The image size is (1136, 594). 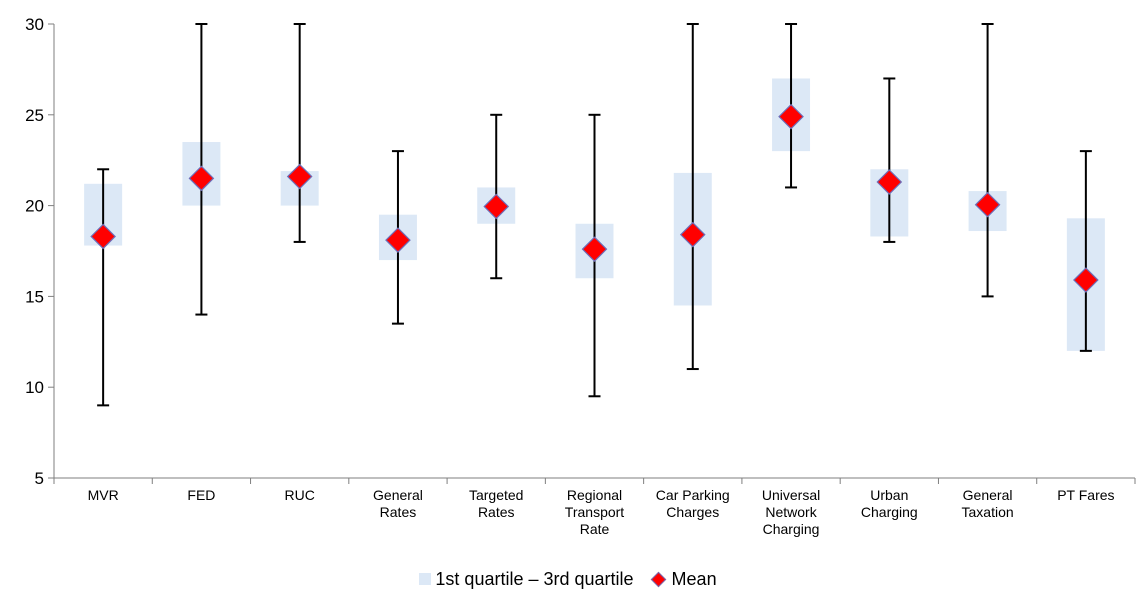 I want to click on y-tick-label: 30, so click(x=34, y=24).